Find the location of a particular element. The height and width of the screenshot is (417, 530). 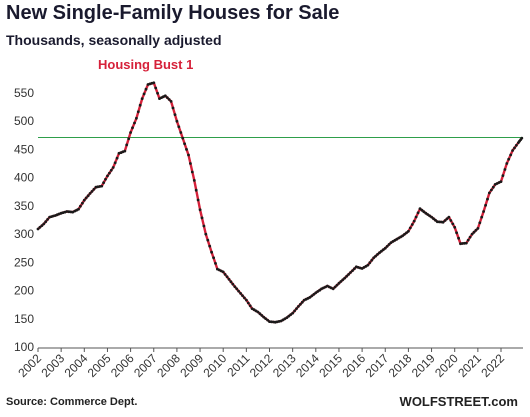

x-tick-label: 2008 is located at coordinates (168, 365).